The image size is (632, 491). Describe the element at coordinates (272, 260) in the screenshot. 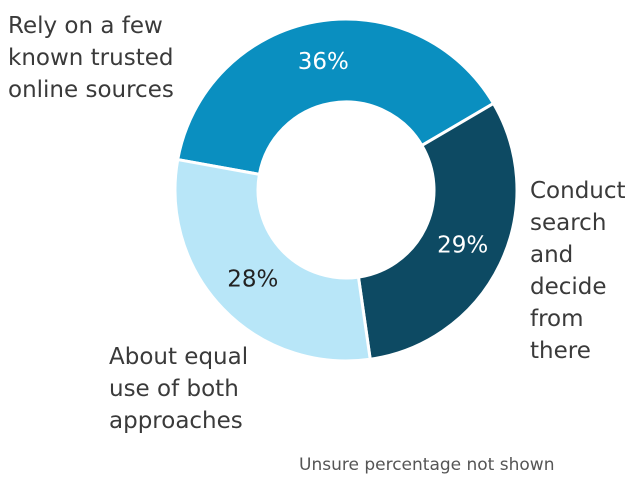

I see `slice-equal-use` at that location.